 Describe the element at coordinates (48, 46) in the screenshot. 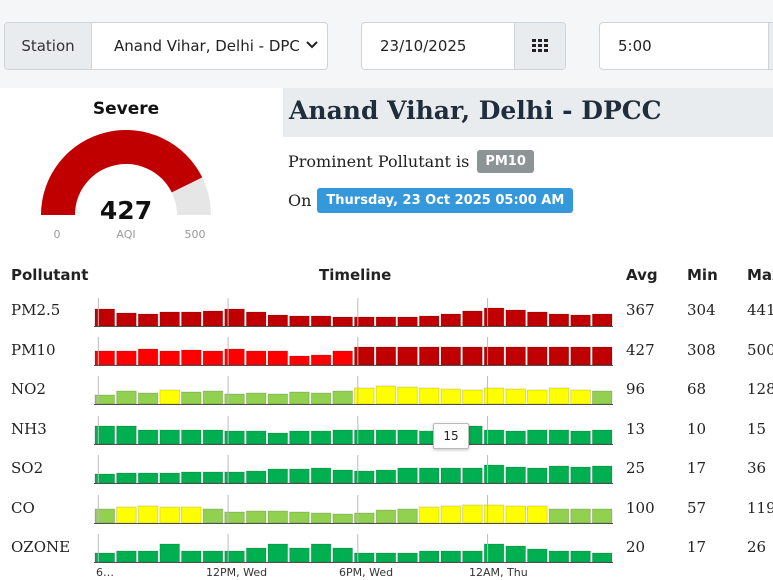

I see `station-label: Station` at that location.